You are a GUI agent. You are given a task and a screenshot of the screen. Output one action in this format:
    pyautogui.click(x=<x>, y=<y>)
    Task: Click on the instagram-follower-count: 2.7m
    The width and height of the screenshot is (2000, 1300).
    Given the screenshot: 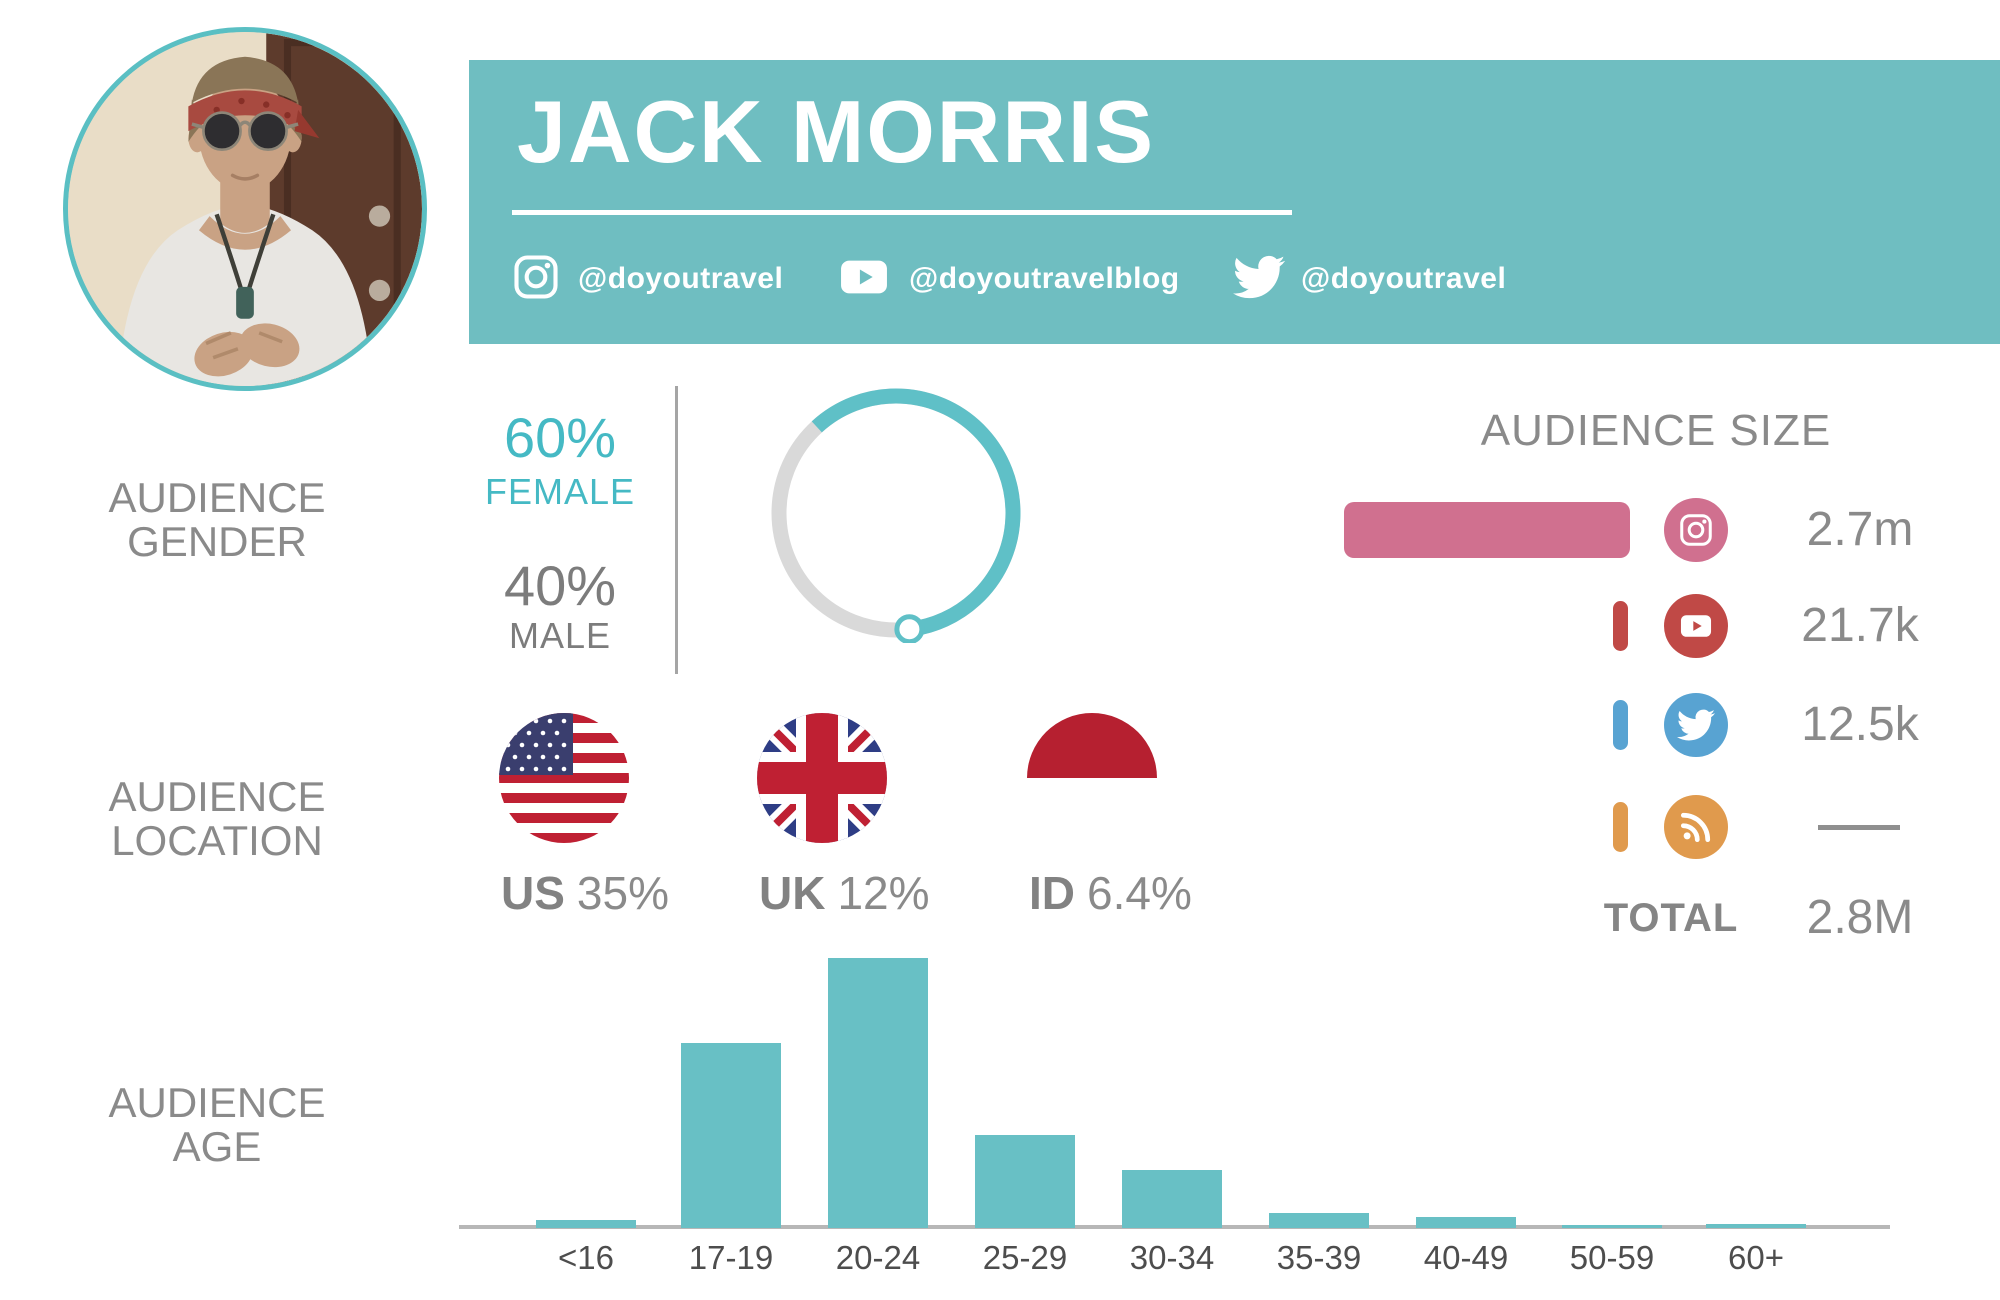 What is the action you would take?
    pyautogui.click(x=1860, y=529)
    